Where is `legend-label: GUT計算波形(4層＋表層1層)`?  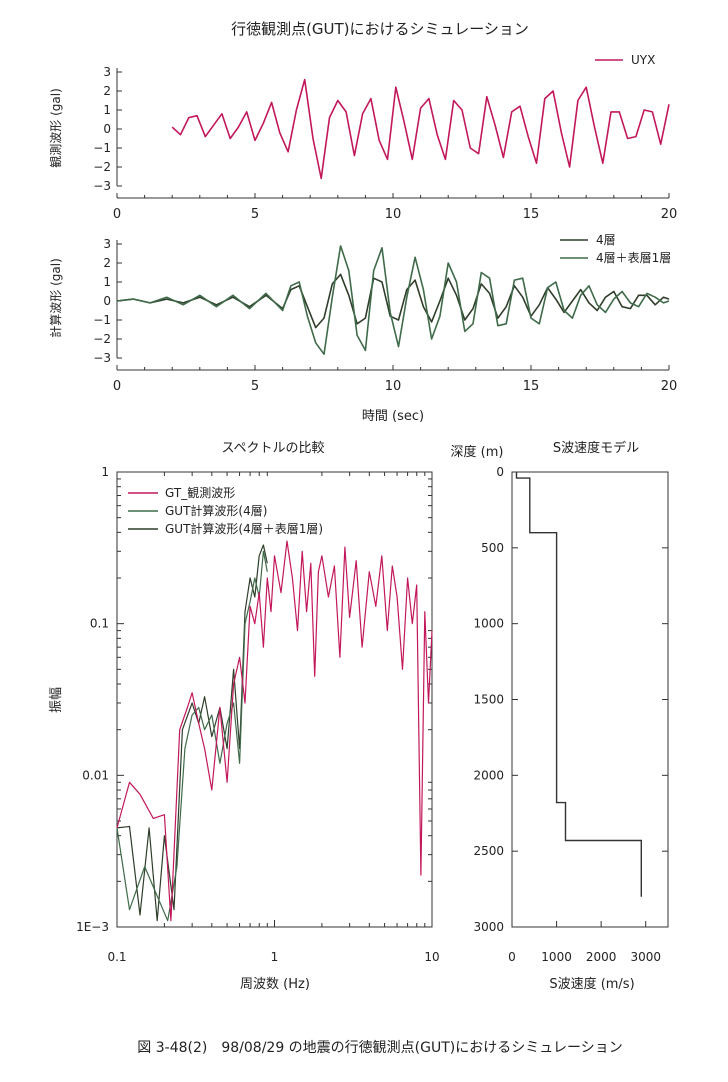 legend-label: GUT計算波形(4層＋表層1層) is located at coordinates (244, 528).